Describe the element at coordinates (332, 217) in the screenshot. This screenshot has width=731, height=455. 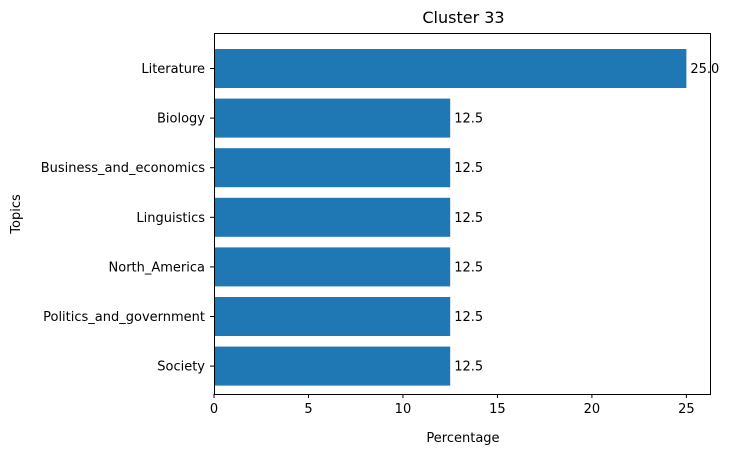
I see `bar-linguistics` at that location.